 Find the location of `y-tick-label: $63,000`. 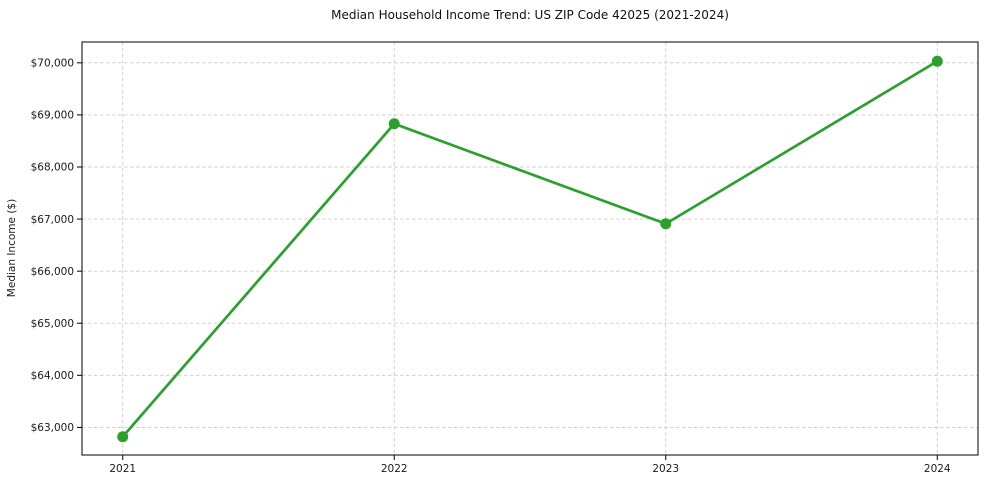

y-tick-label: $63,000 is located at coordinates (52, 428).